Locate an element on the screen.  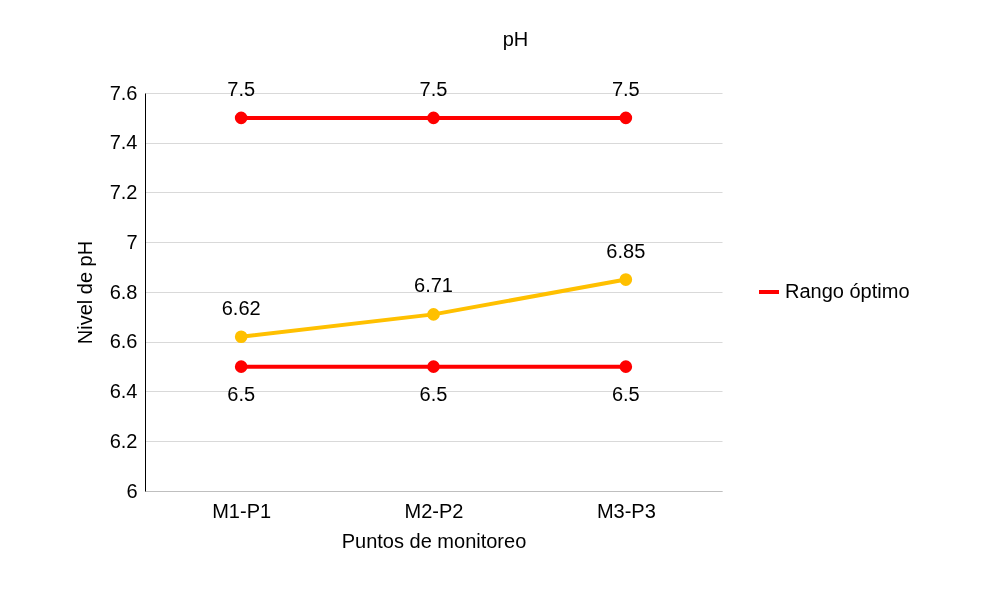
y-tick-label: 6.4 is located at coordinates (123, 391).